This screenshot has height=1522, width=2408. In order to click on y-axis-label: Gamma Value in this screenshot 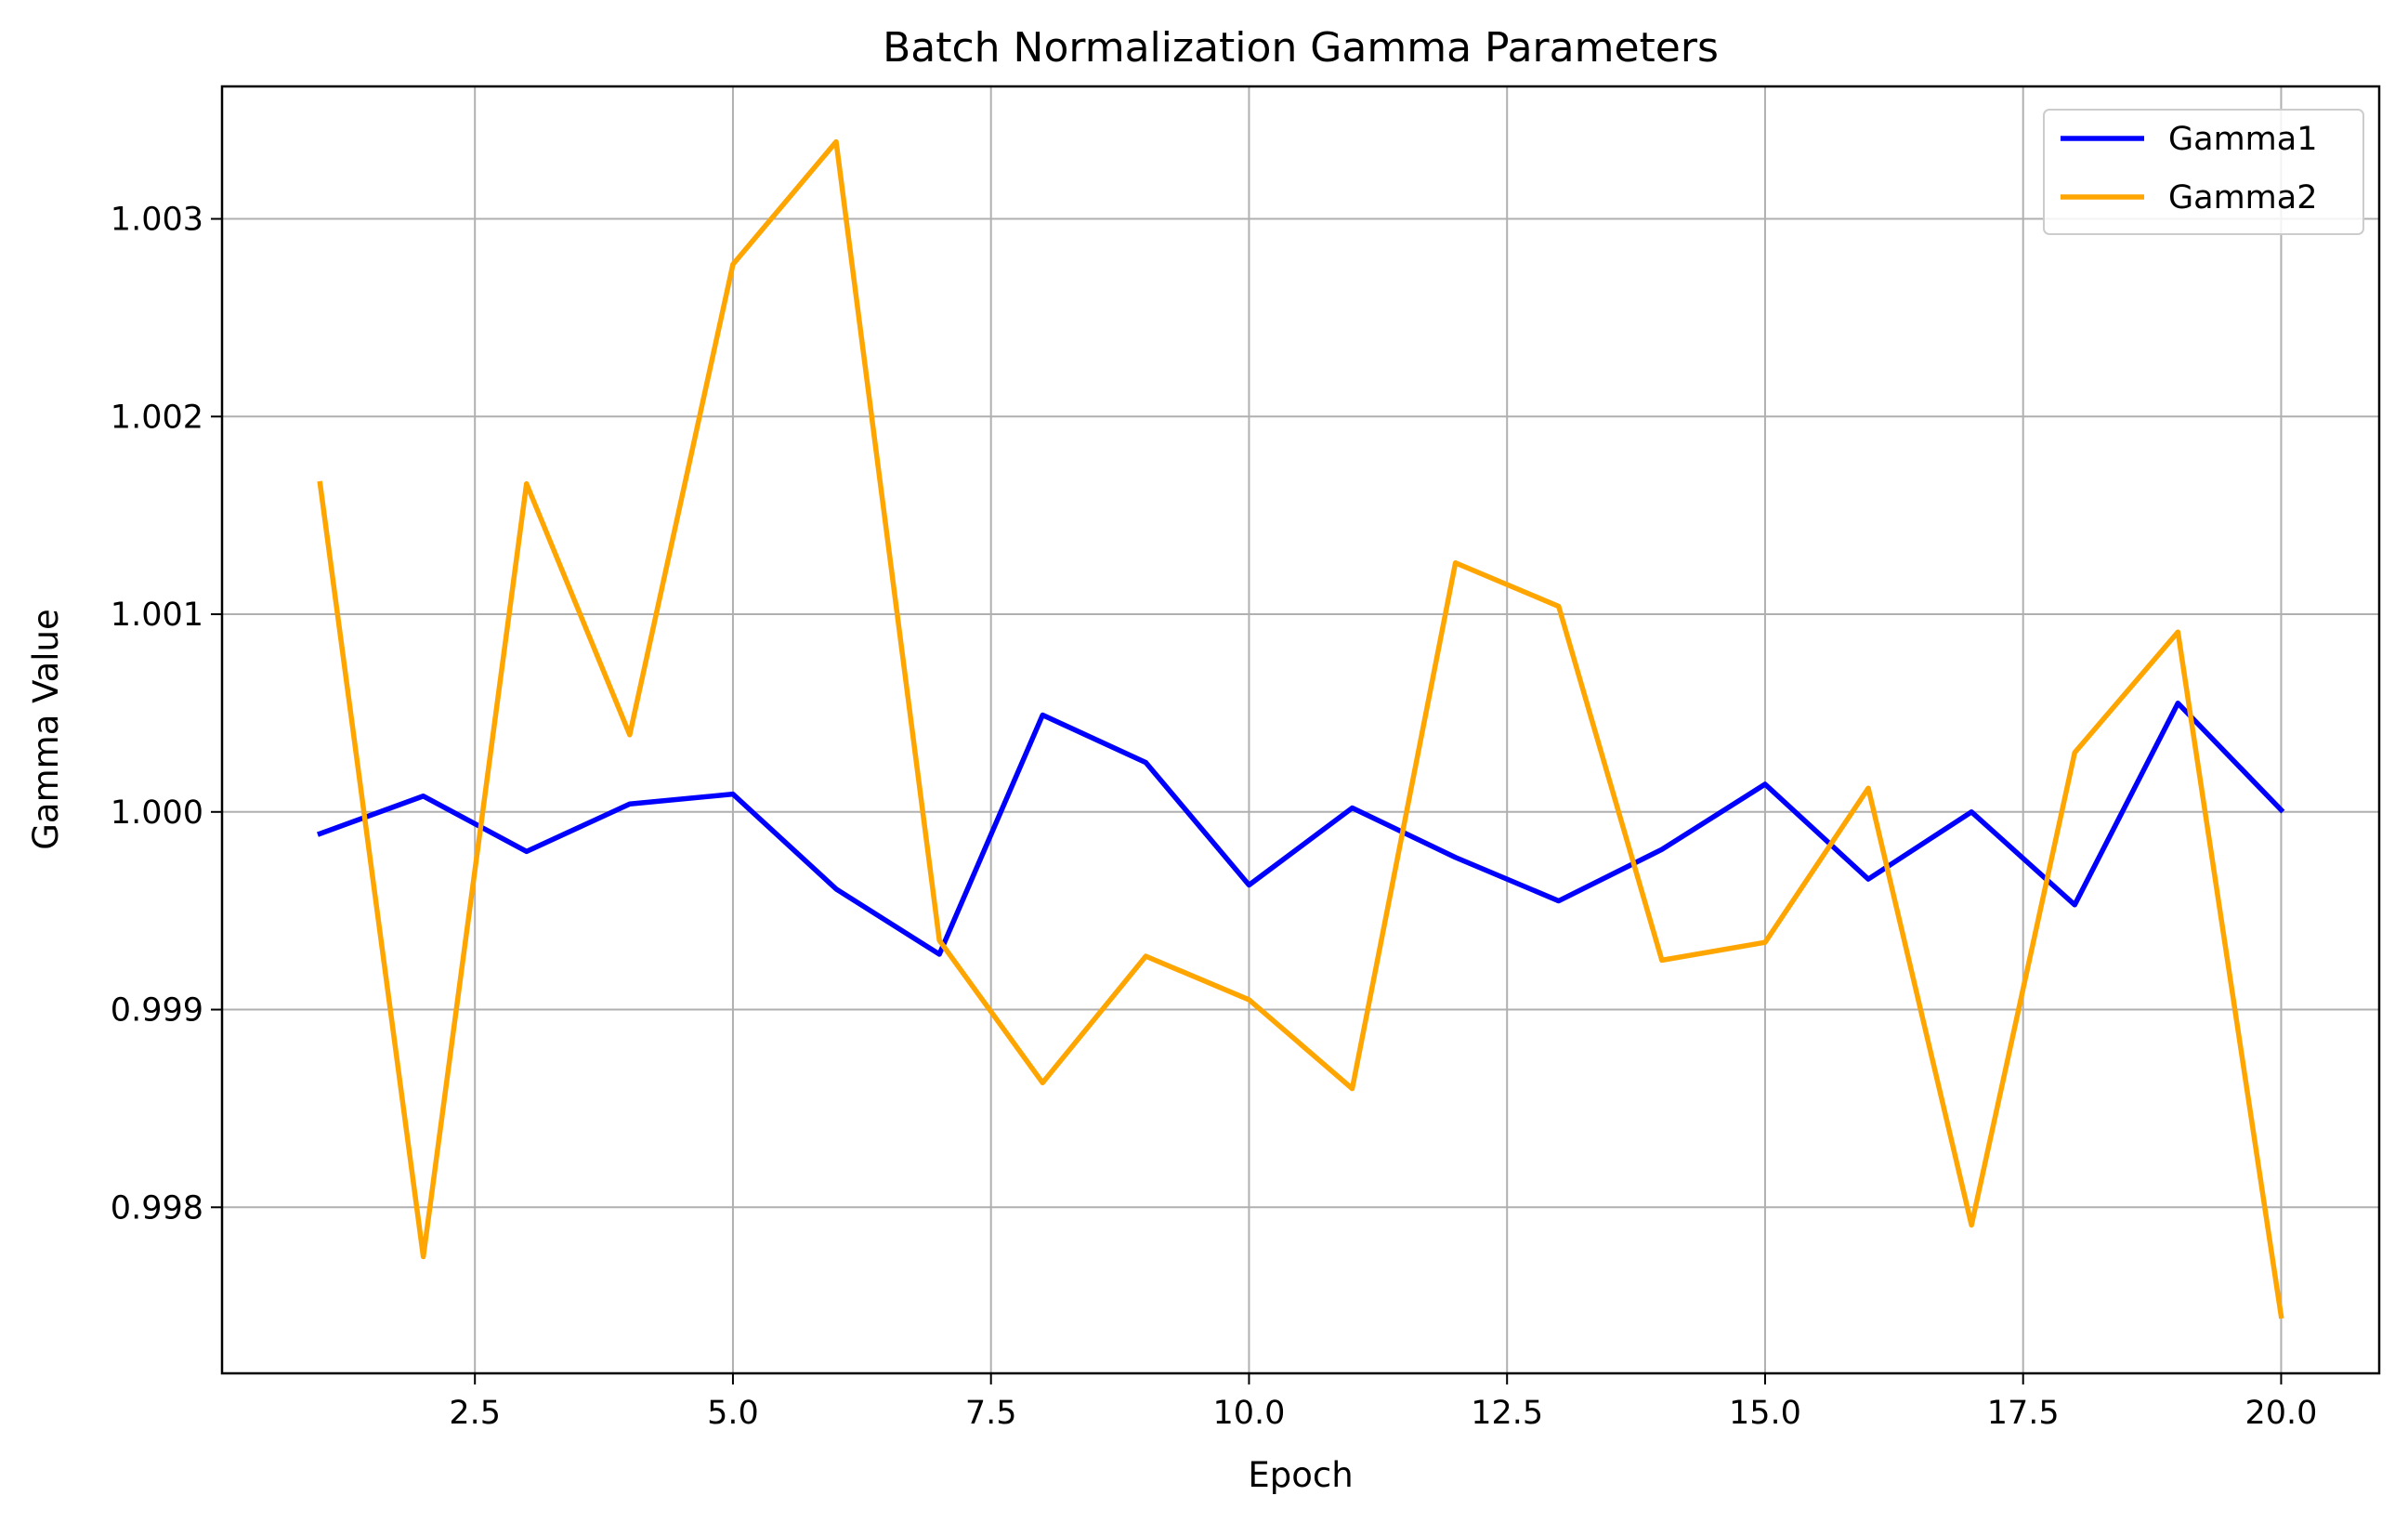, I will do `click(46, 729)`.